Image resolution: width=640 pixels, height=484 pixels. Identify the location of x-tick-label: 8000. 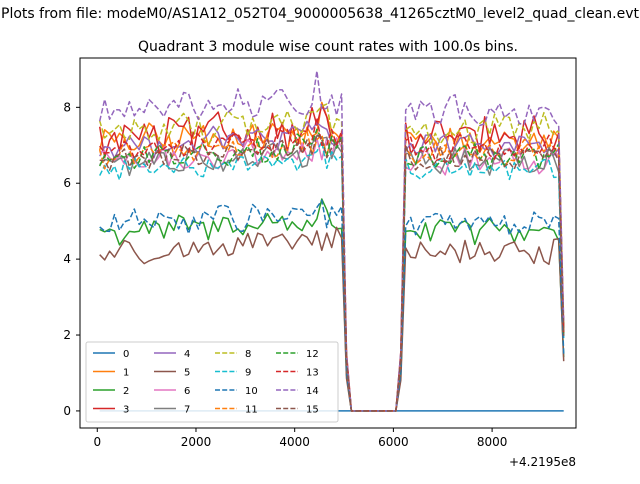
(492, 442).